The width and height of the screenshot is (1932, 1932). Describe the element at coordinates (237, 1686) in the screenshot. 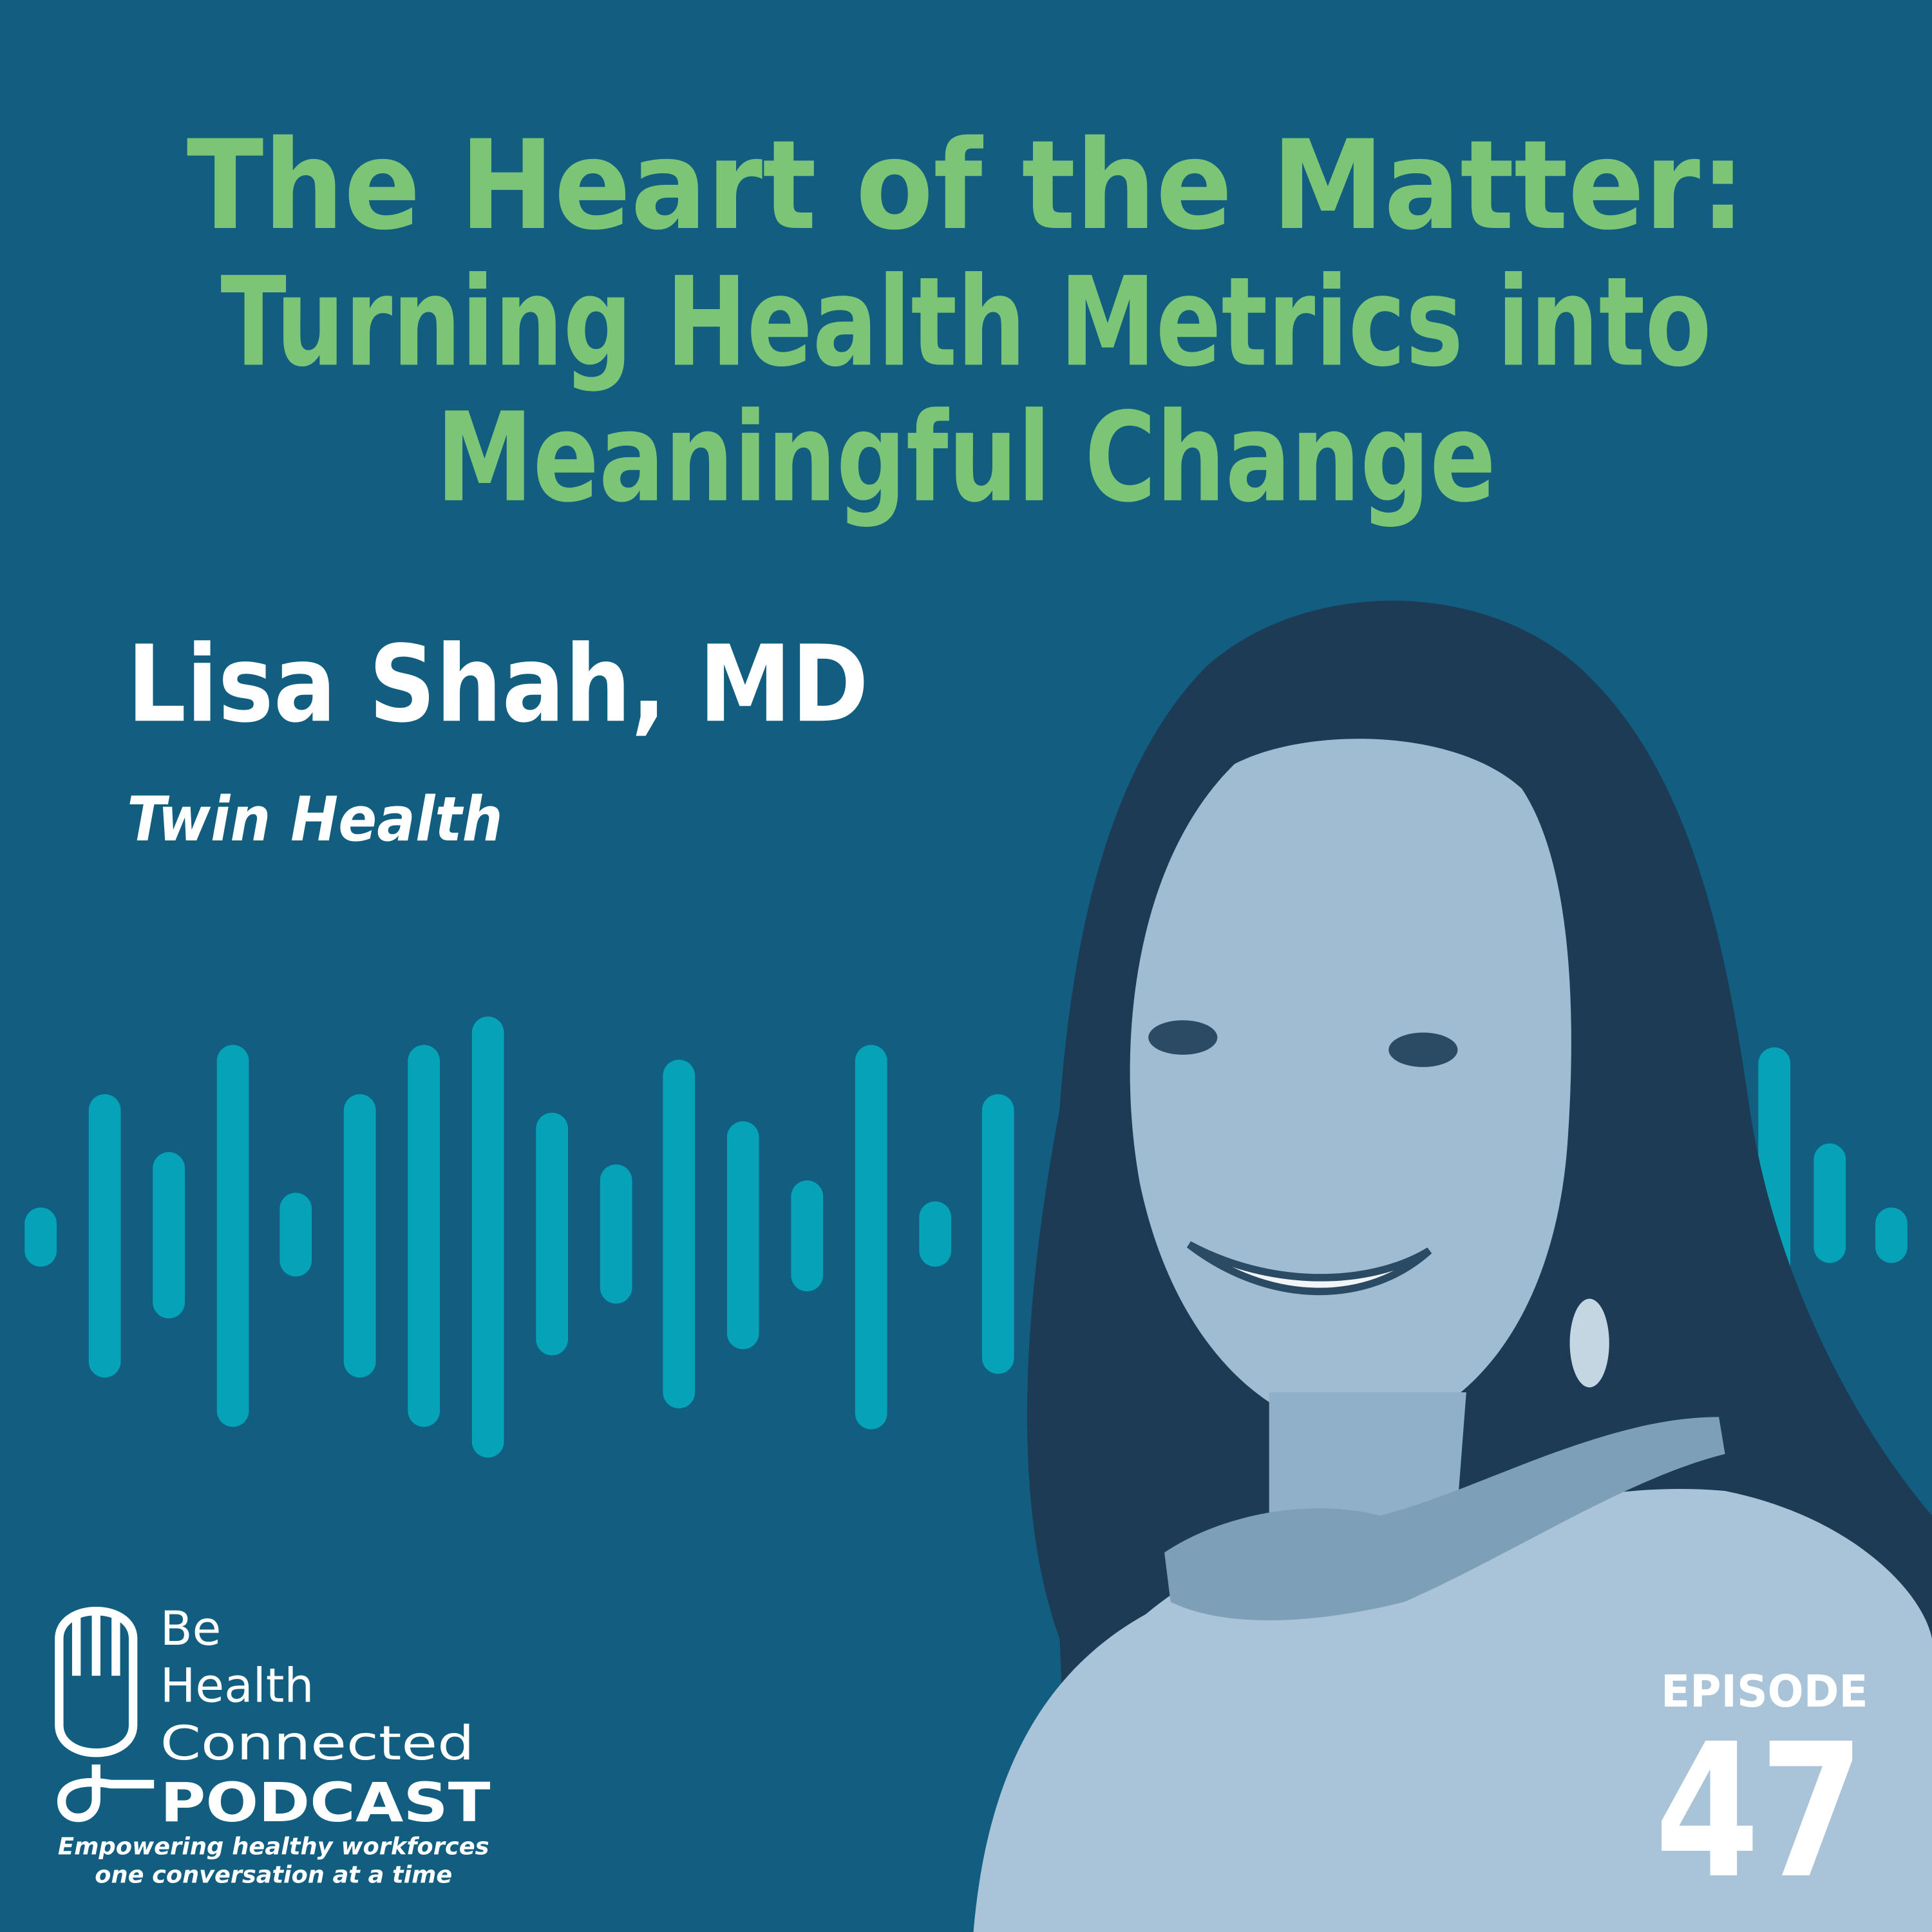

I see `logo-line: Health` at that location.